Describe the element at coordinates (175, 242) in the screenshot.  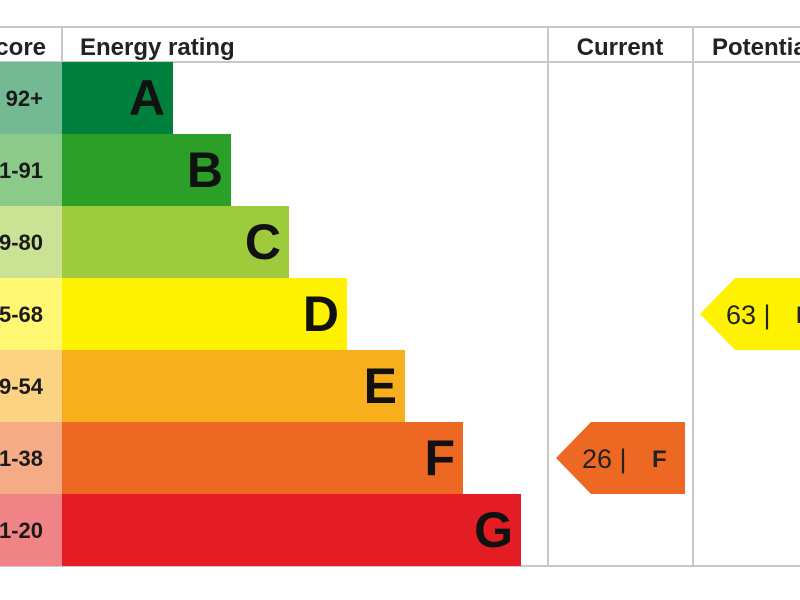
I see `band-bar-c` at that location.